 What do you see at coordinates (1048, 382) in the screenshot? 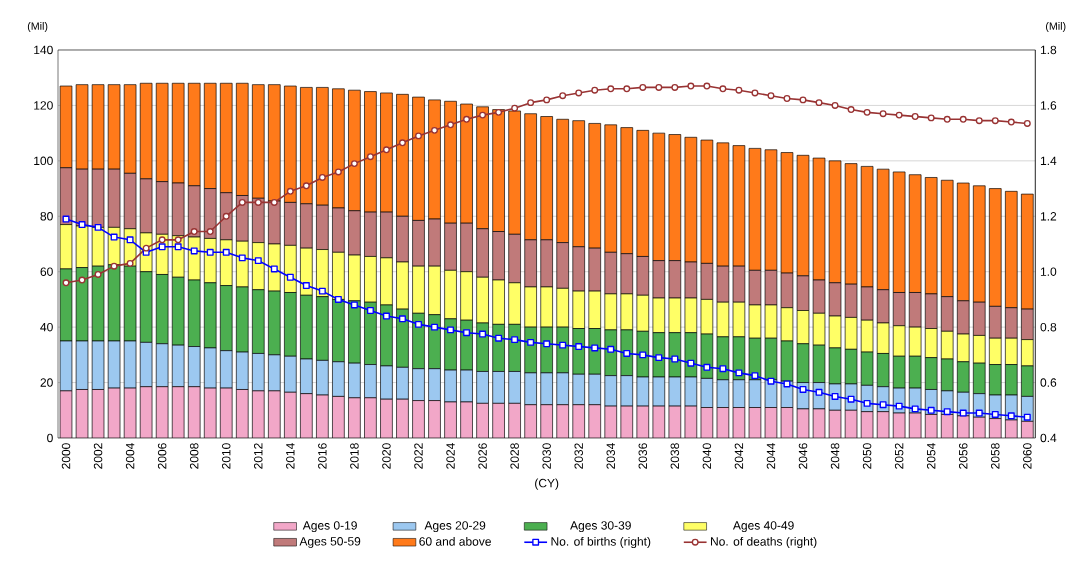
I see `y2-tick-label: 0.6` at bounding box center [1048, 382].